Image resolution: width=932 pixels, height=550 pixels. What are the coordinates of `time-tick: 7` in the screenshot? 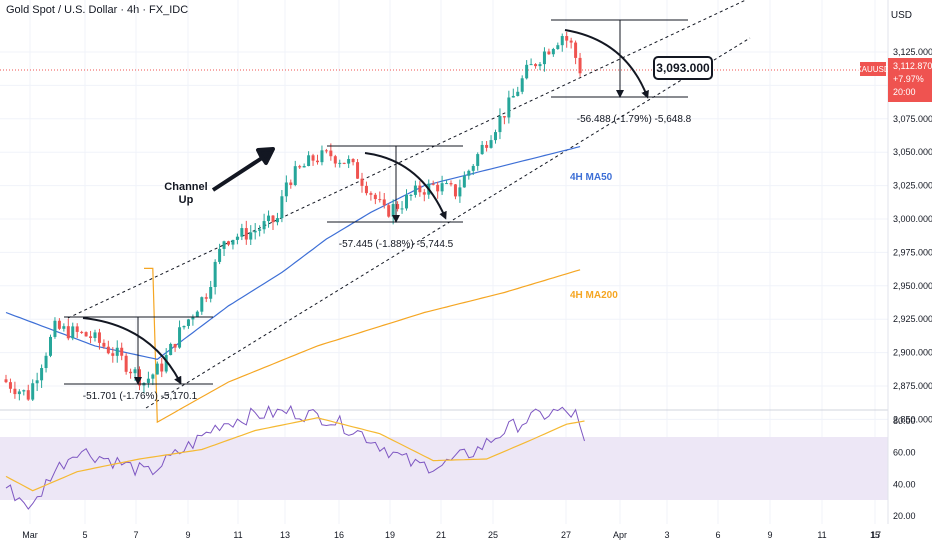 It's located at (135, 535).